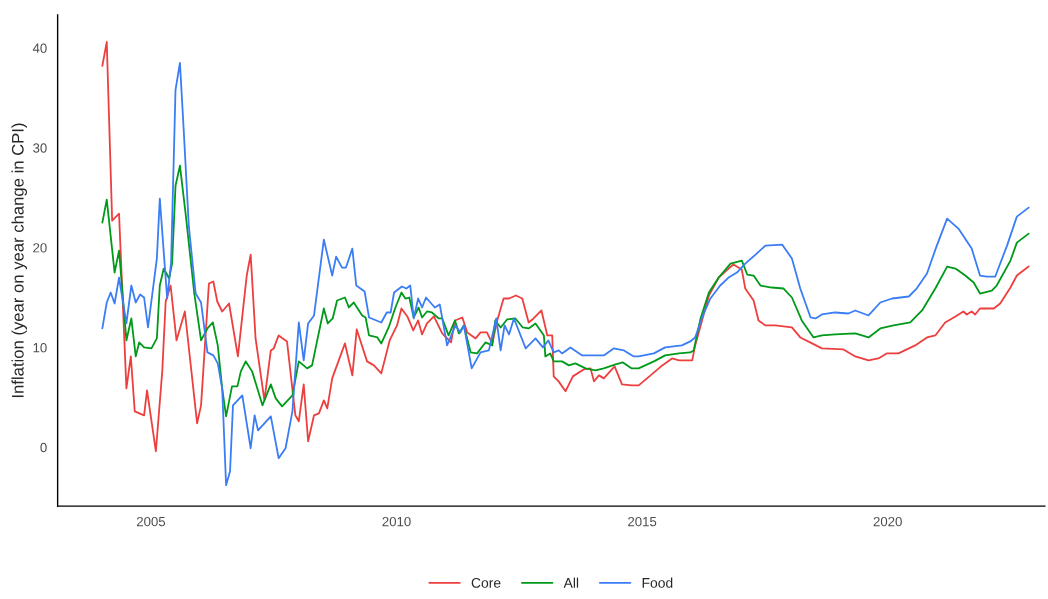 Image resolution: width=1048 pixels, height=599 pixels. What do you see at coordinates (642, 521) in the screenshot?
I see `x-tick-label: 2015` at bounding box center [642, 521].